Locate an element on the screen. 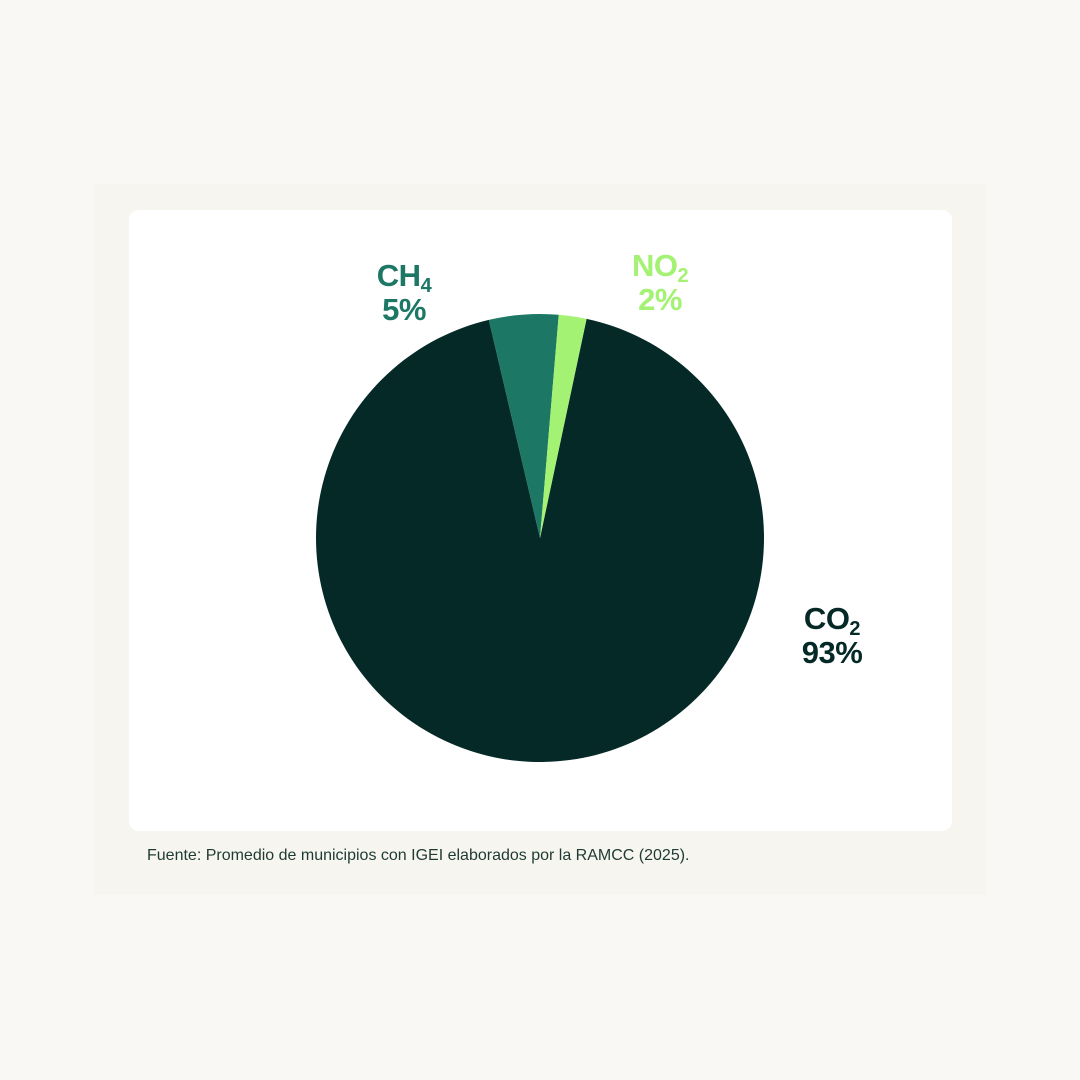  slice-label-ch4: CH4 5% is located at coordinates (404, 292).